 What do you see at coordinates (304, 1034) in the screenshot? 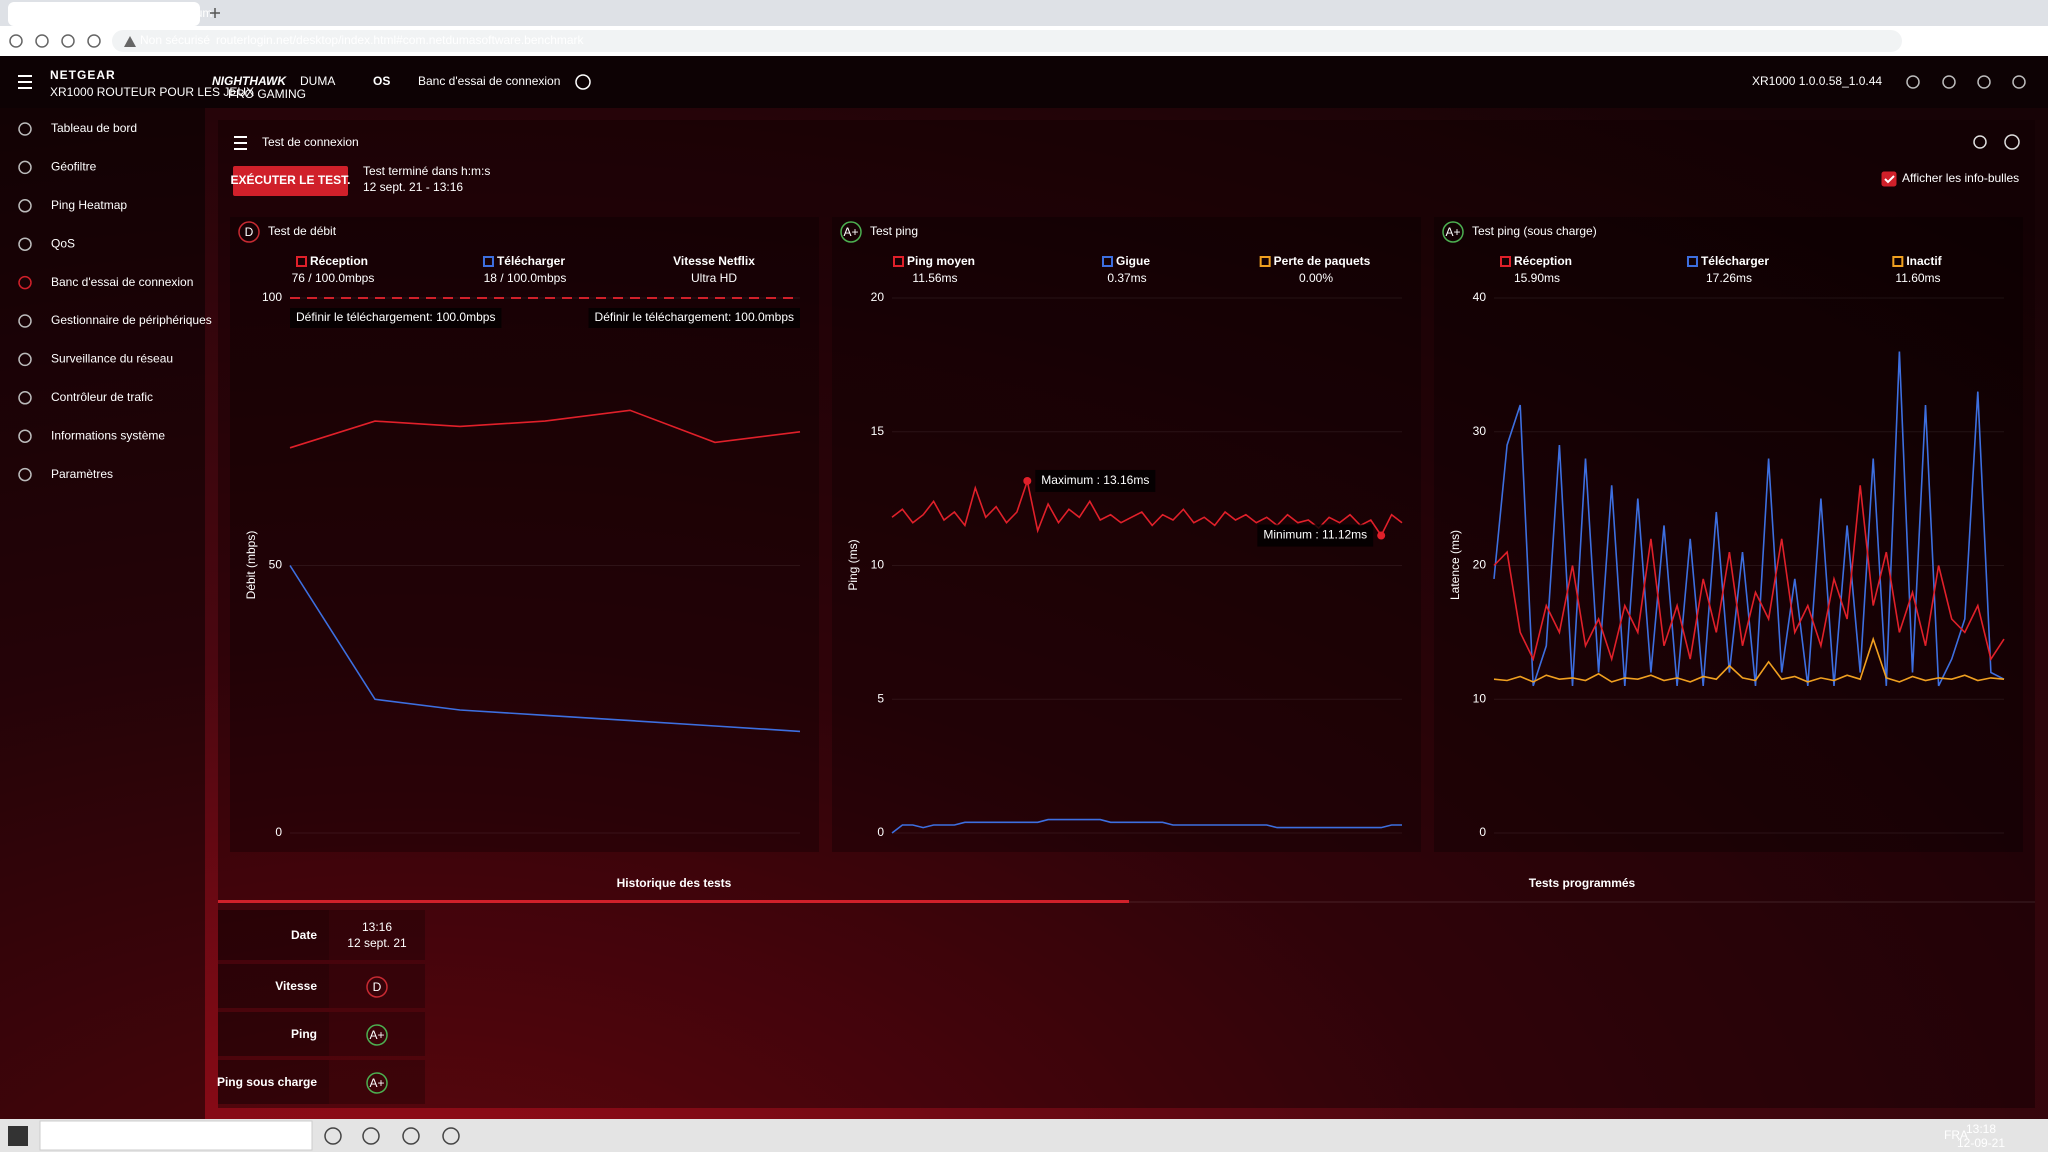
I see `table-label: Ping` at bounding box center [304, 1034].